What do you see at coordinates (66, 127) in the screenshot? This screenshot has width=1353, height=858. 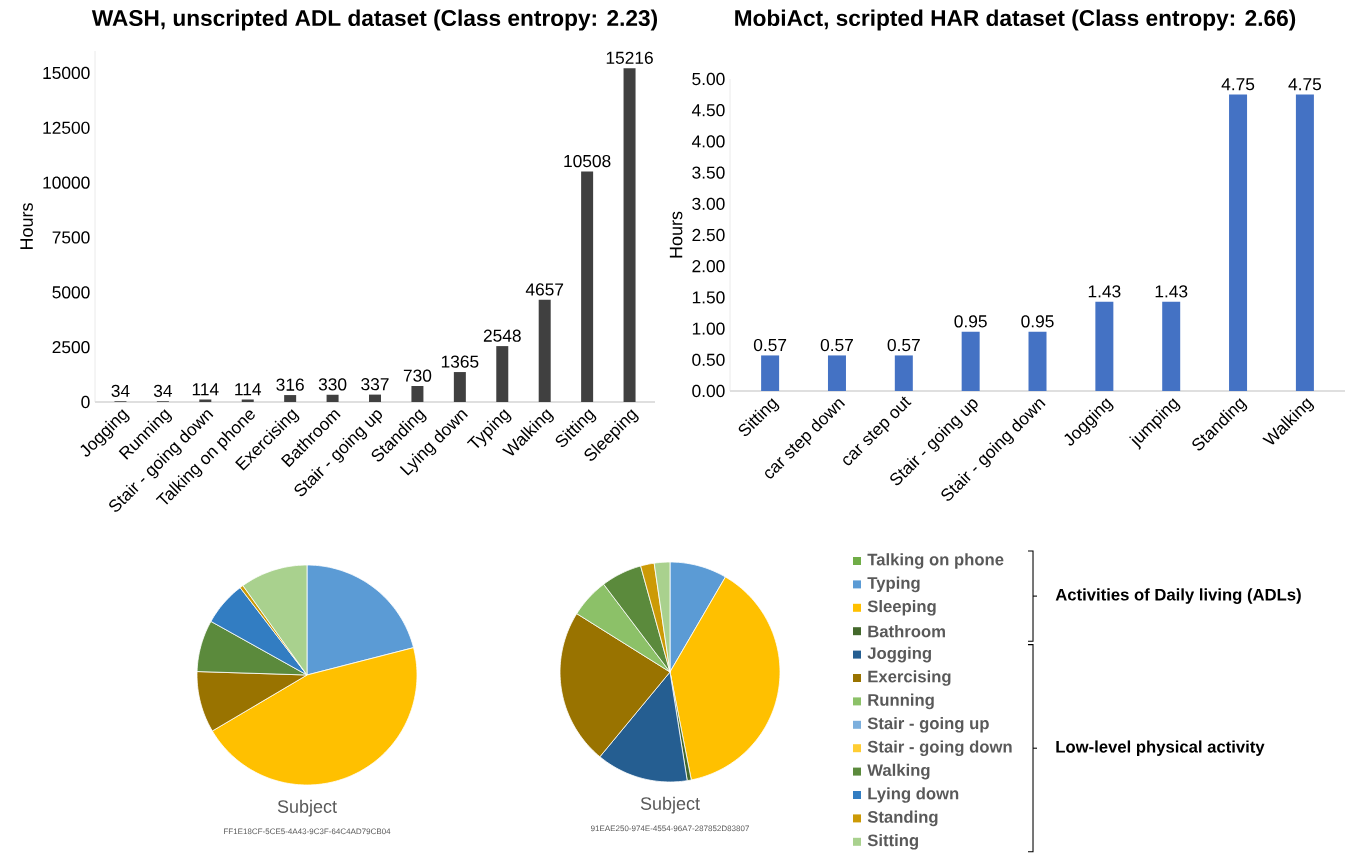 I see `y-tick-label: 12500` at bounding box center [66, 127].